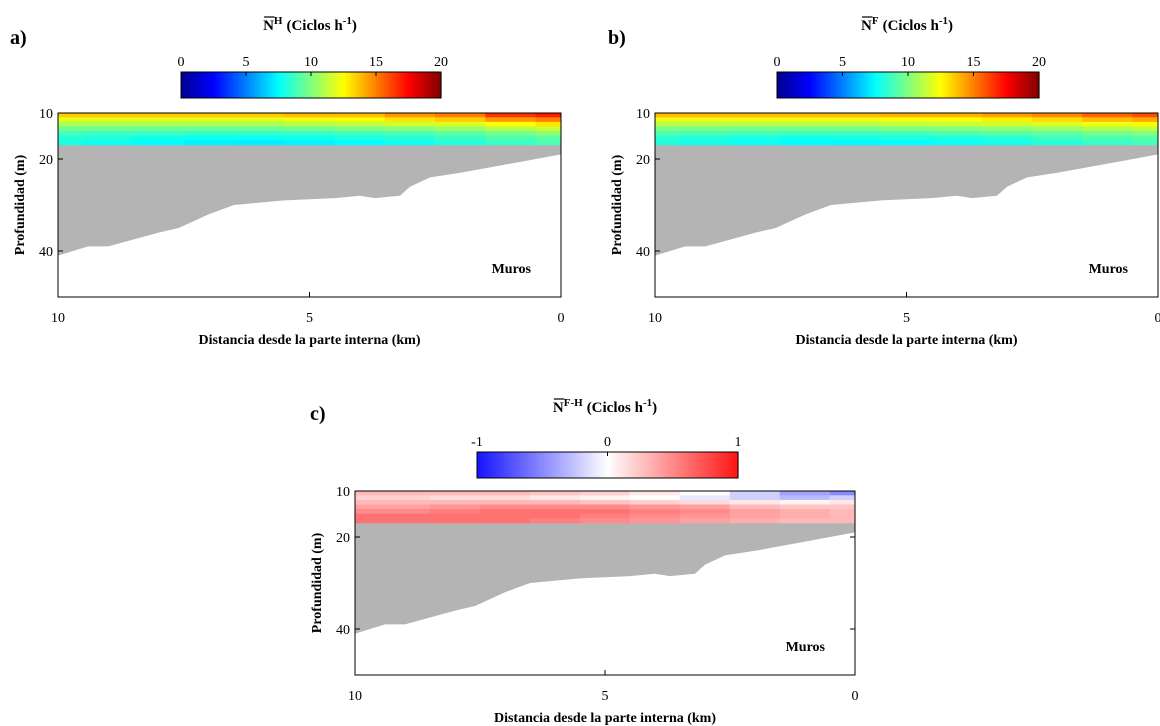  Describe the element at coordinates (907, 24) in the screenshot. I see `panel-title: NF (Ciclos h-1)` at that location.